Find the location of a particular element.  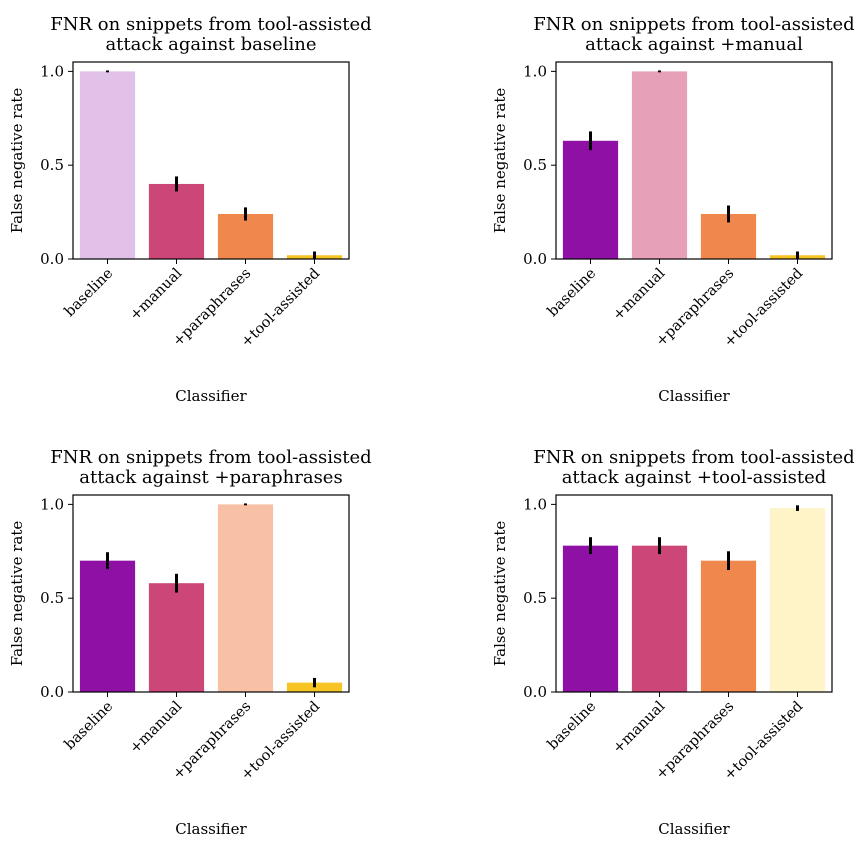

chart-title-line: attack against baseline is located at coordinates (210, 44).